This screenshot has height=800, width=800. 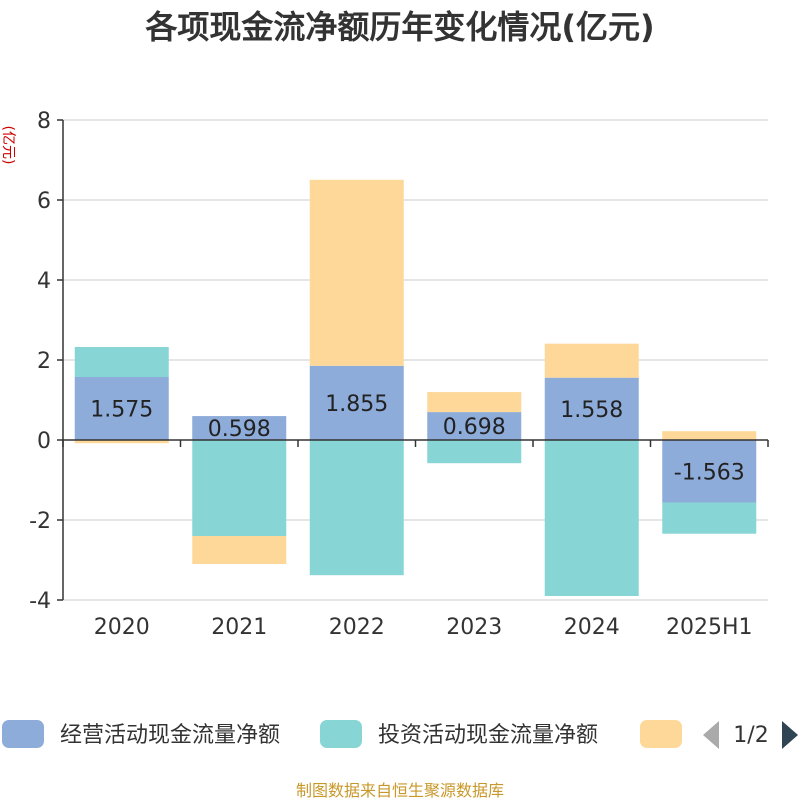 What do you see at coordinates (591, 360) in the screenshot?
I see `bar-s2-2024` at bounding box center [591, 360].